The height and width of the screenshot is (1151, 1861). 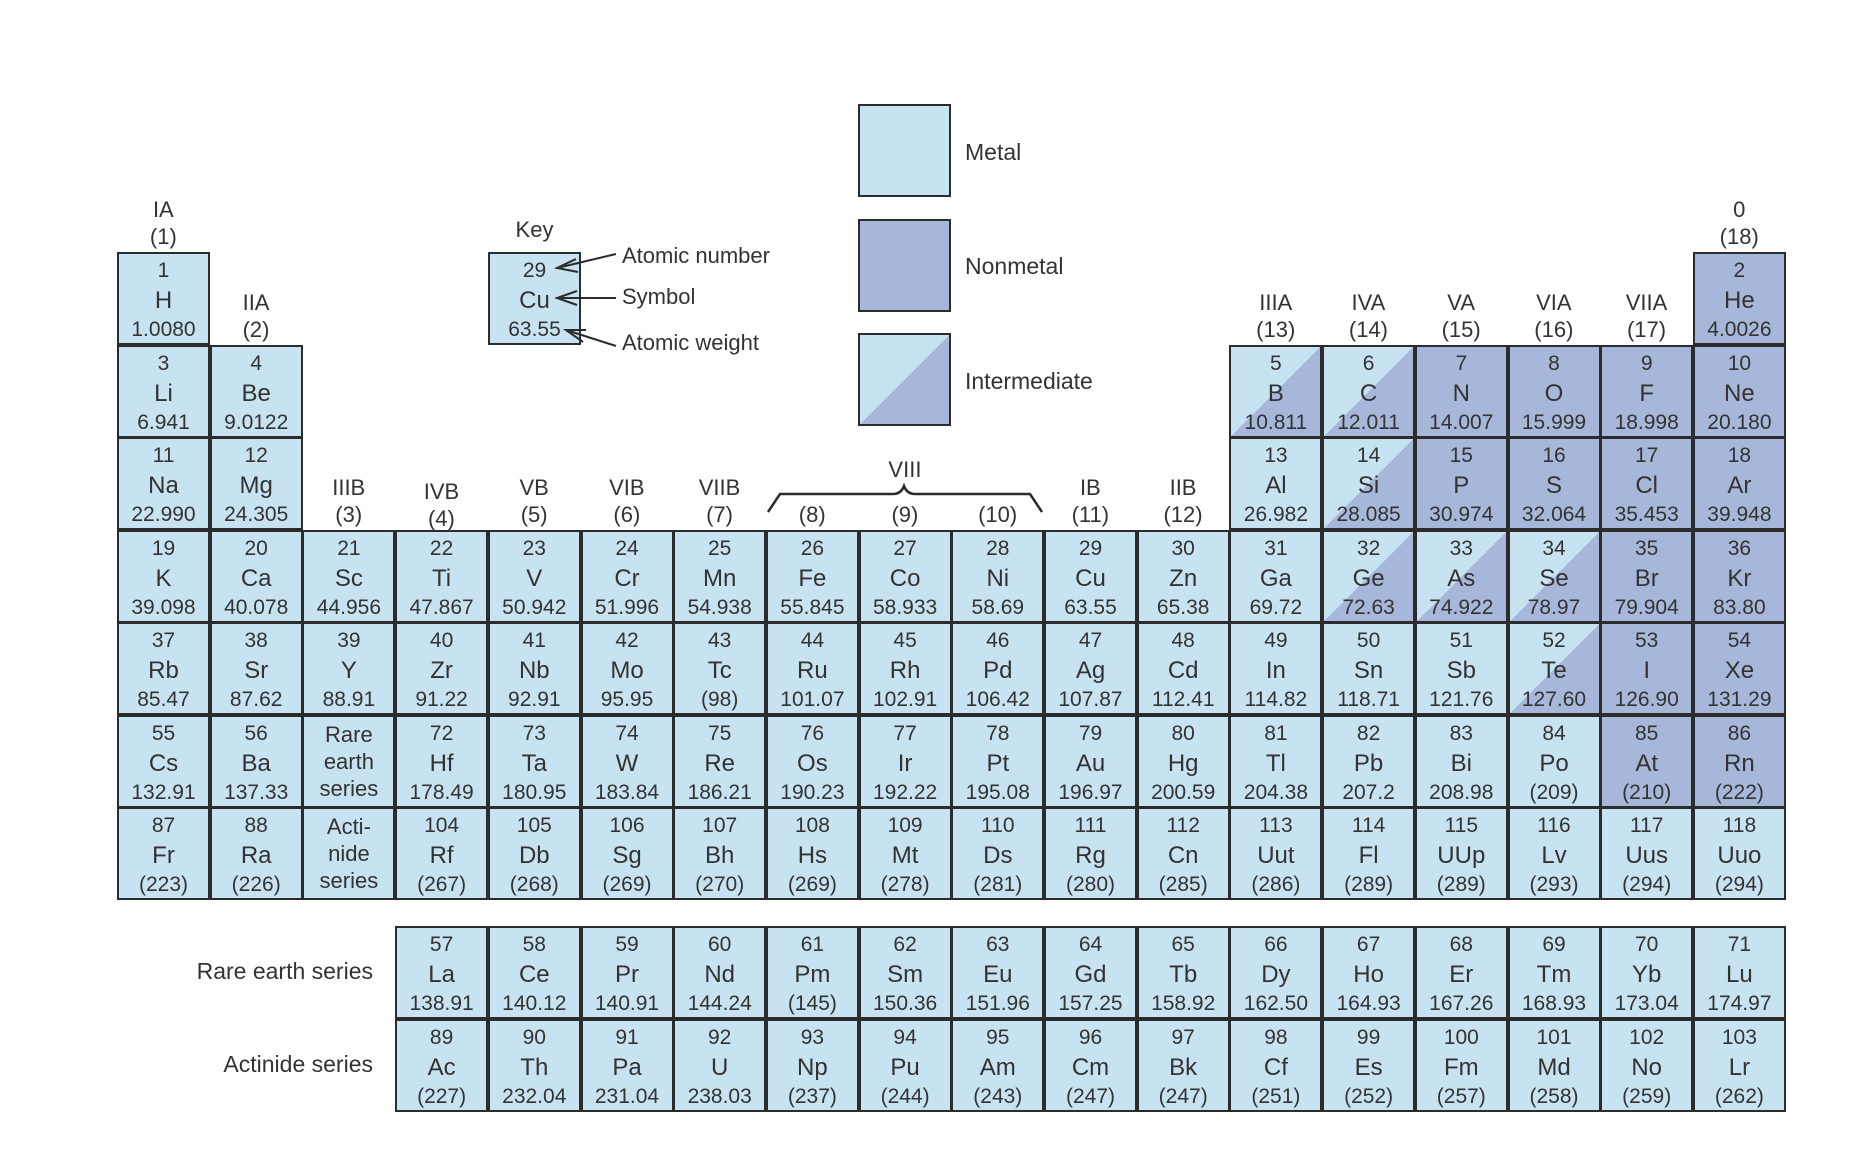 I want to click on element-symbol: Si, so click(x=1368, y=485).